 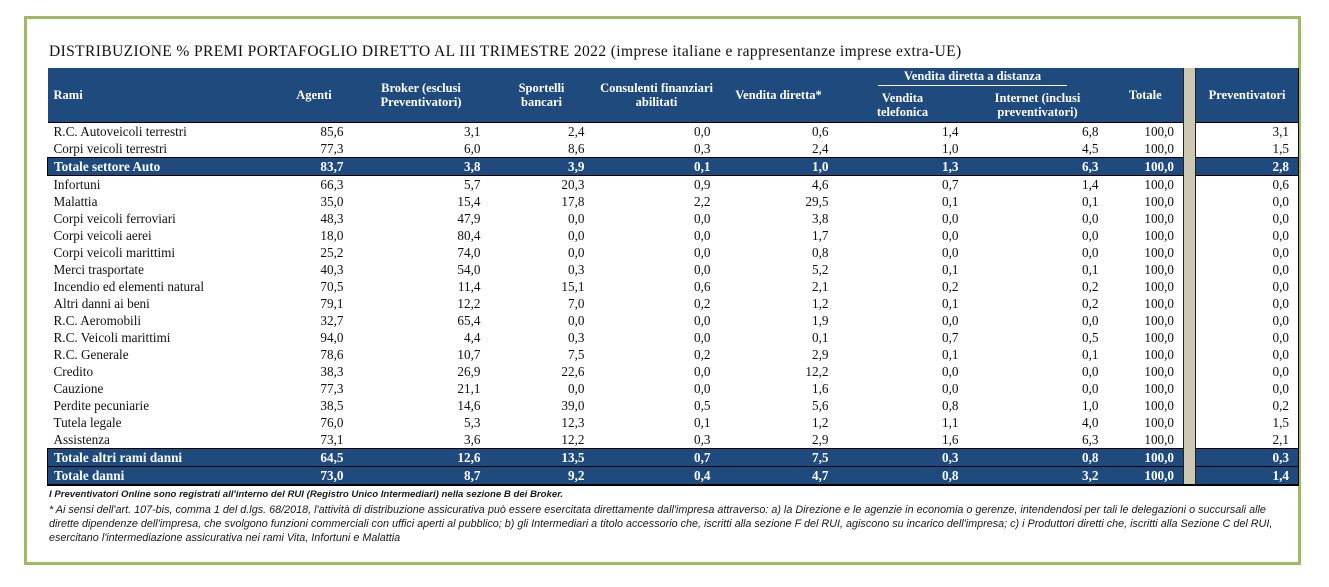 What do you see at coordinates (421, 95) in the screenshot?
I see `column-header-broker: Broker (esclusi Preventivatori)` at bounding box center [421, 95].